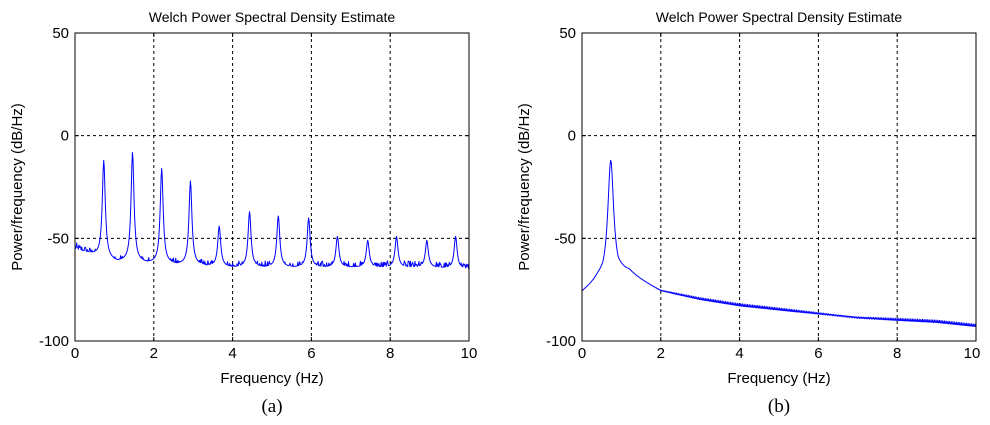 Image resolution: width=990 pixels, height=425 pixels. I want to click on panel-b-ytick-1: 0, so click(572, 136).